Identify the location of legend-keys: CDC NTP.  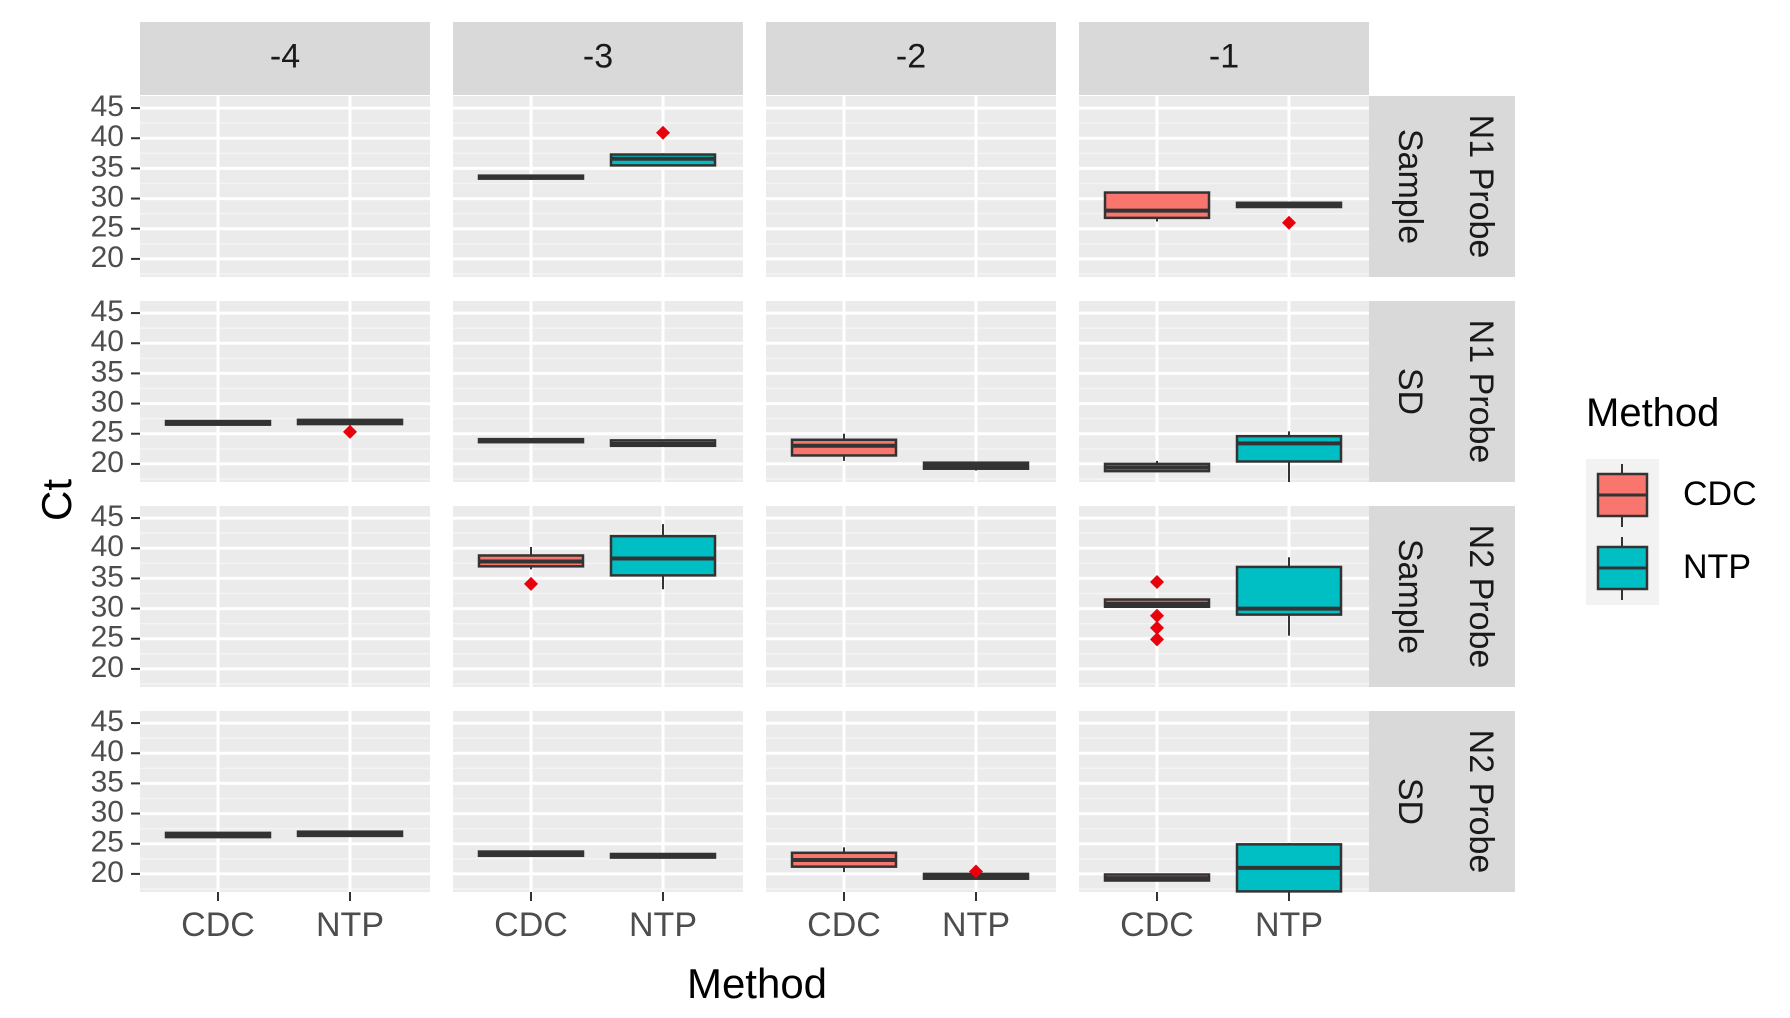
(1671, 532).